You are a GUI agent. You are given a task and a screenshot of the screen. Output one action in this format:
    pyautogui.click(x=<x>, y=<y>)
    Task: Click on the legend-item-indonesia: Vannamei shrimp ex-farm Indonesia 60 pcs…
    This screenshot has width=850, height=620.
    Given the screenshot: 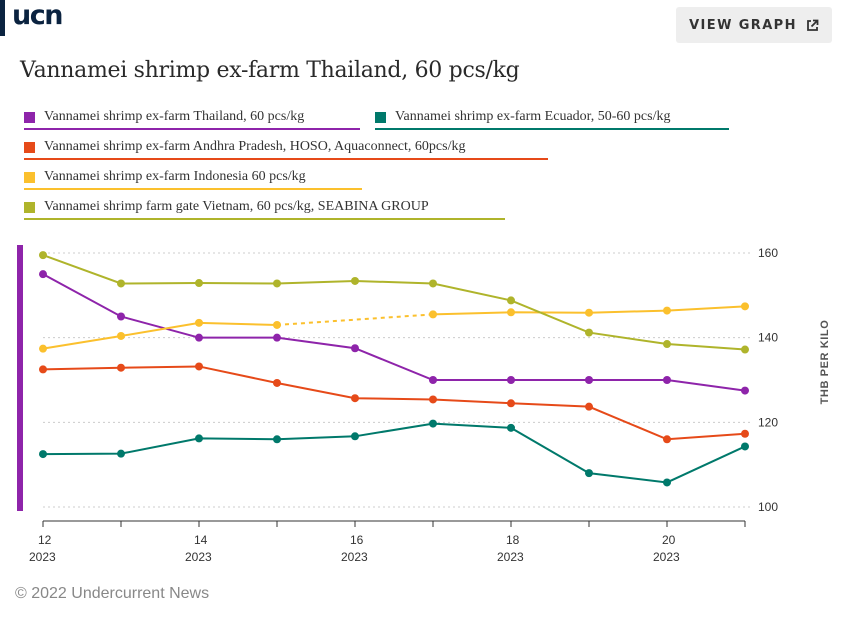 What is the action you would take?
    pyautogui.click(x=193, y=179)
    